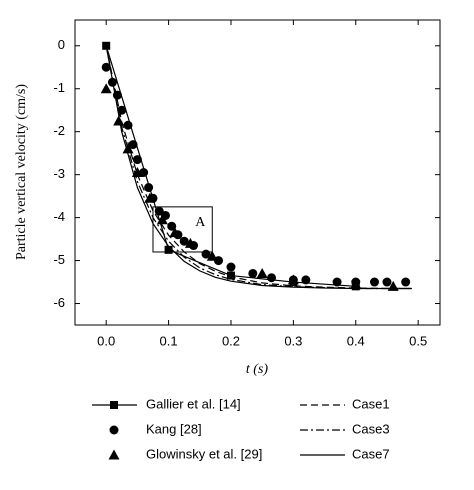 This screenshot has height=490, width=474. Describe the element at coordinates (257, 369) in the screenshot. I see `x-axis-label: t (s)` at that location.